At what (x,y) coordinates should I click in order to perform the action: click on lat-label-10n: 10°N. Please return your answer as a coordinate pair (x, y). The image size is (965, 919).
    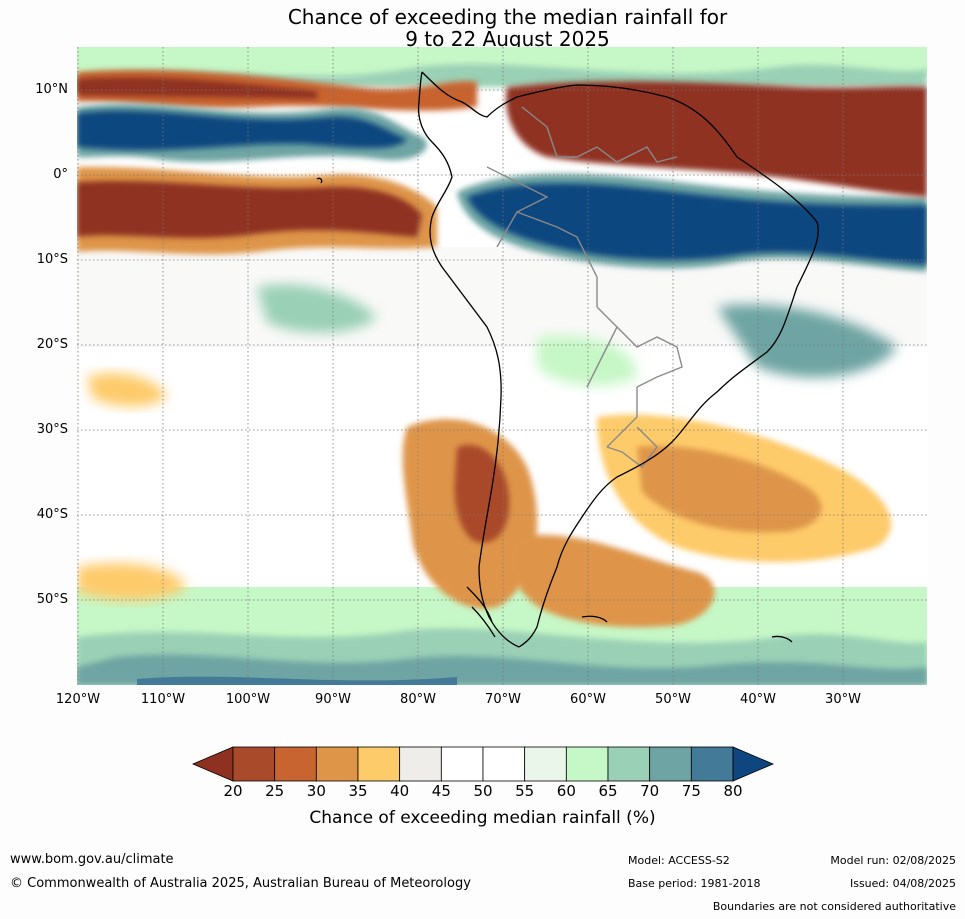
    Looking at the image, I should click on (51, 89).